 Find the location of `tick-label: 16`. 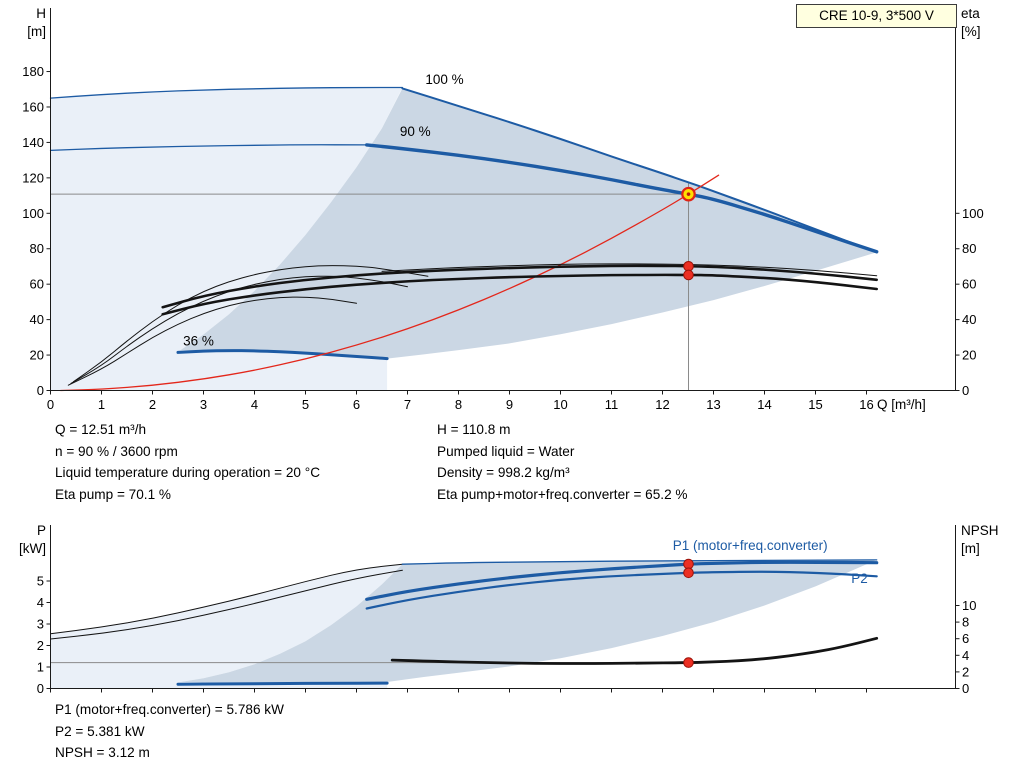

tick-label: 16 is located at coordinates (866, 404).